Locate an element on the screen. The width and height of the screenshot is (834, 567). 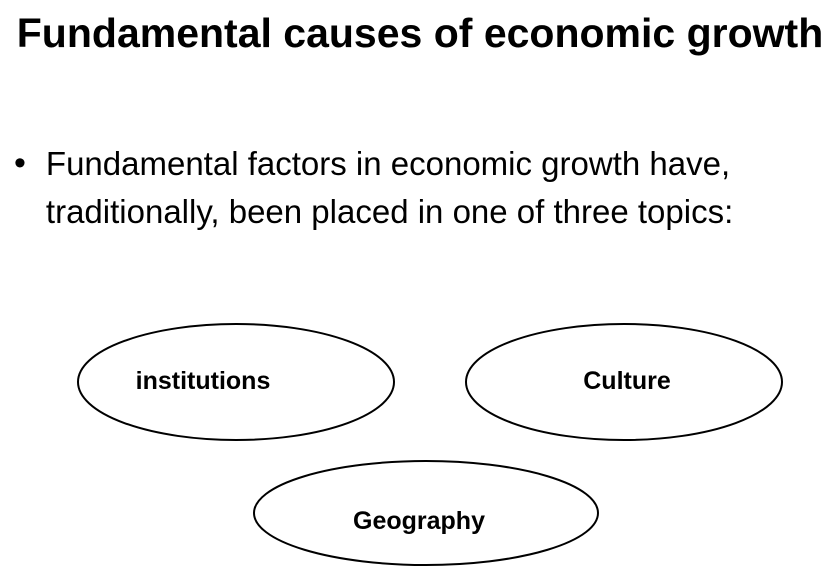
topic-label-geography: Geography is located at coordinates (419, 521).